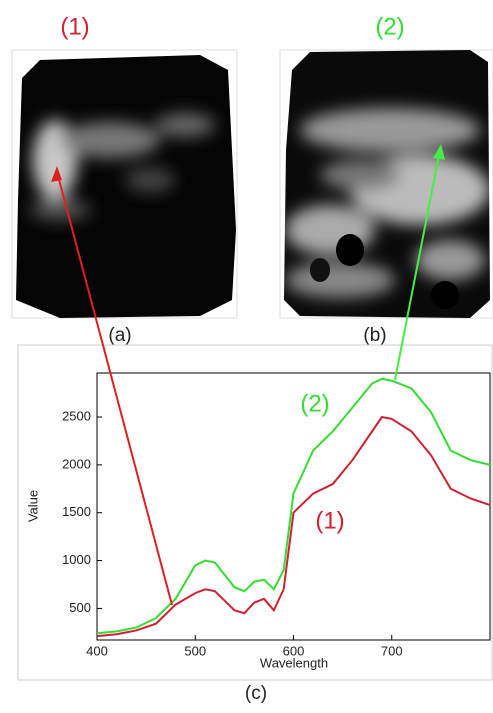 The image size is (493, 713). I want to click on chart-label: (c), so click(256, 693).